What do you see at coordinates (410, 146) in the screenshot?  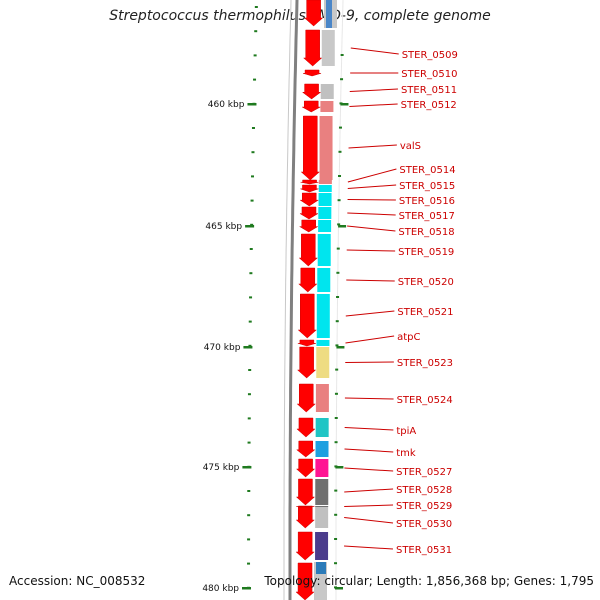 I see `gene-label: valS` at bounding box center [410, 146].